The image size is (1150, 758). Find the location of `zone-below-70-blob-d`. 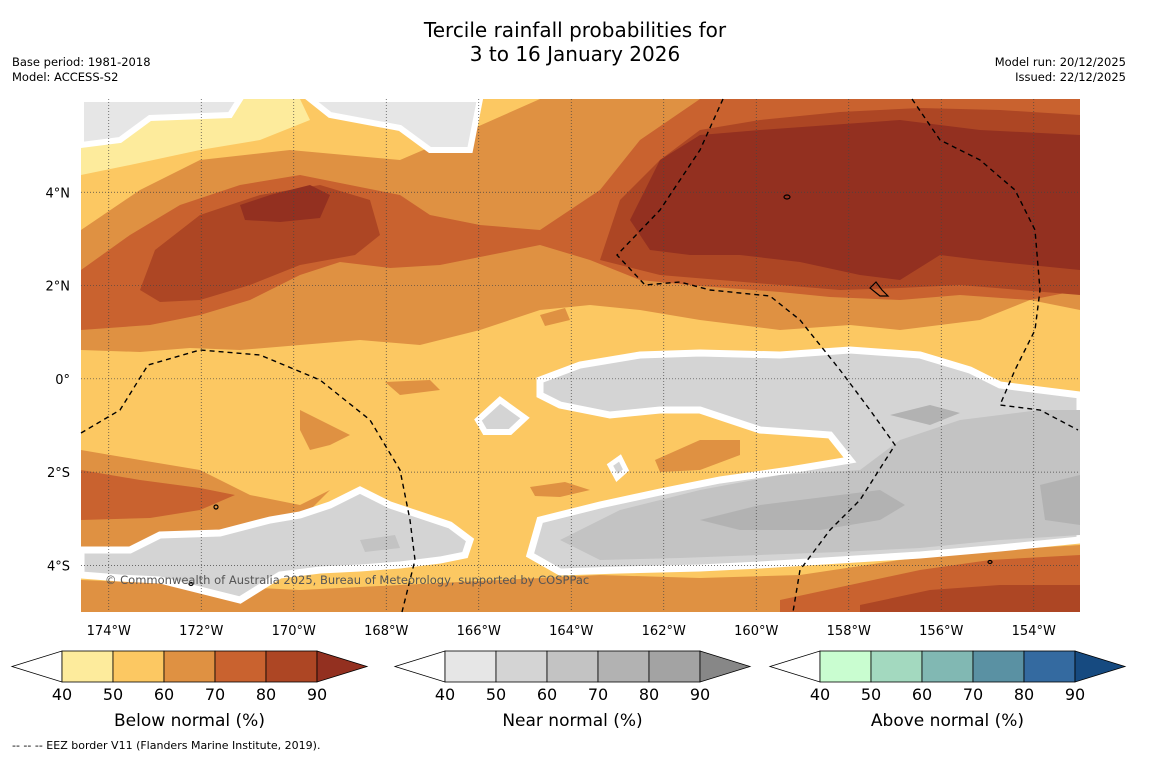

zone-below-70-blob-d is located at coordinates (560, 489).